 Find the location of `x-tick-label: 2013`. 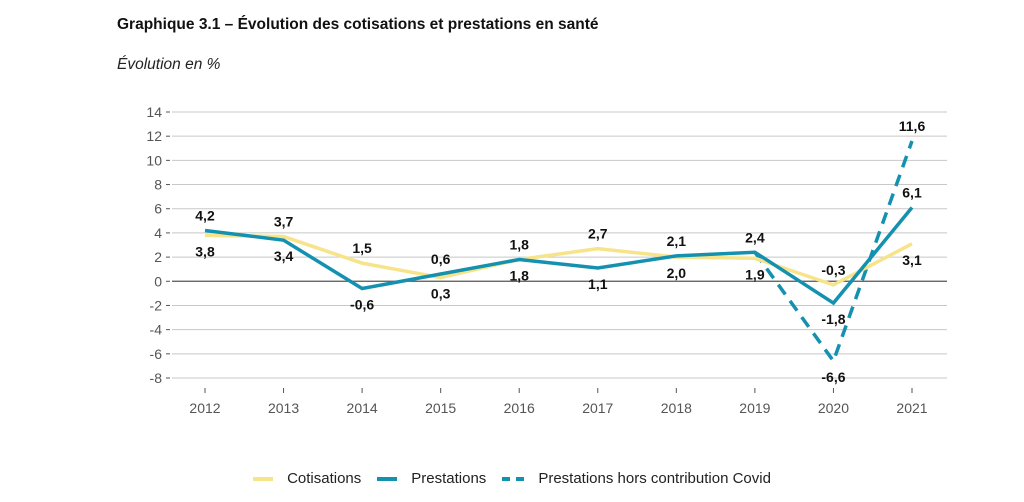

x-tick-label: 2013 is located at coordinates (283, 408).